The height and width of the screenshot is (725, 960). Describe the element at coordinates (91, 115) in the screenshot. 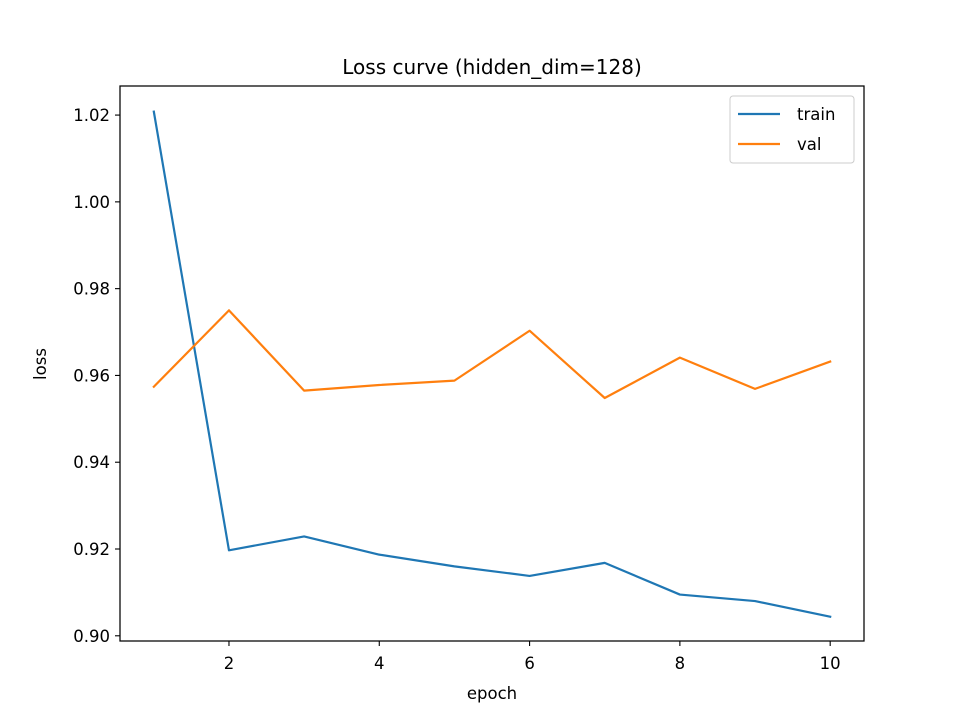

I see `y-tick-label: 1.02` at that location.